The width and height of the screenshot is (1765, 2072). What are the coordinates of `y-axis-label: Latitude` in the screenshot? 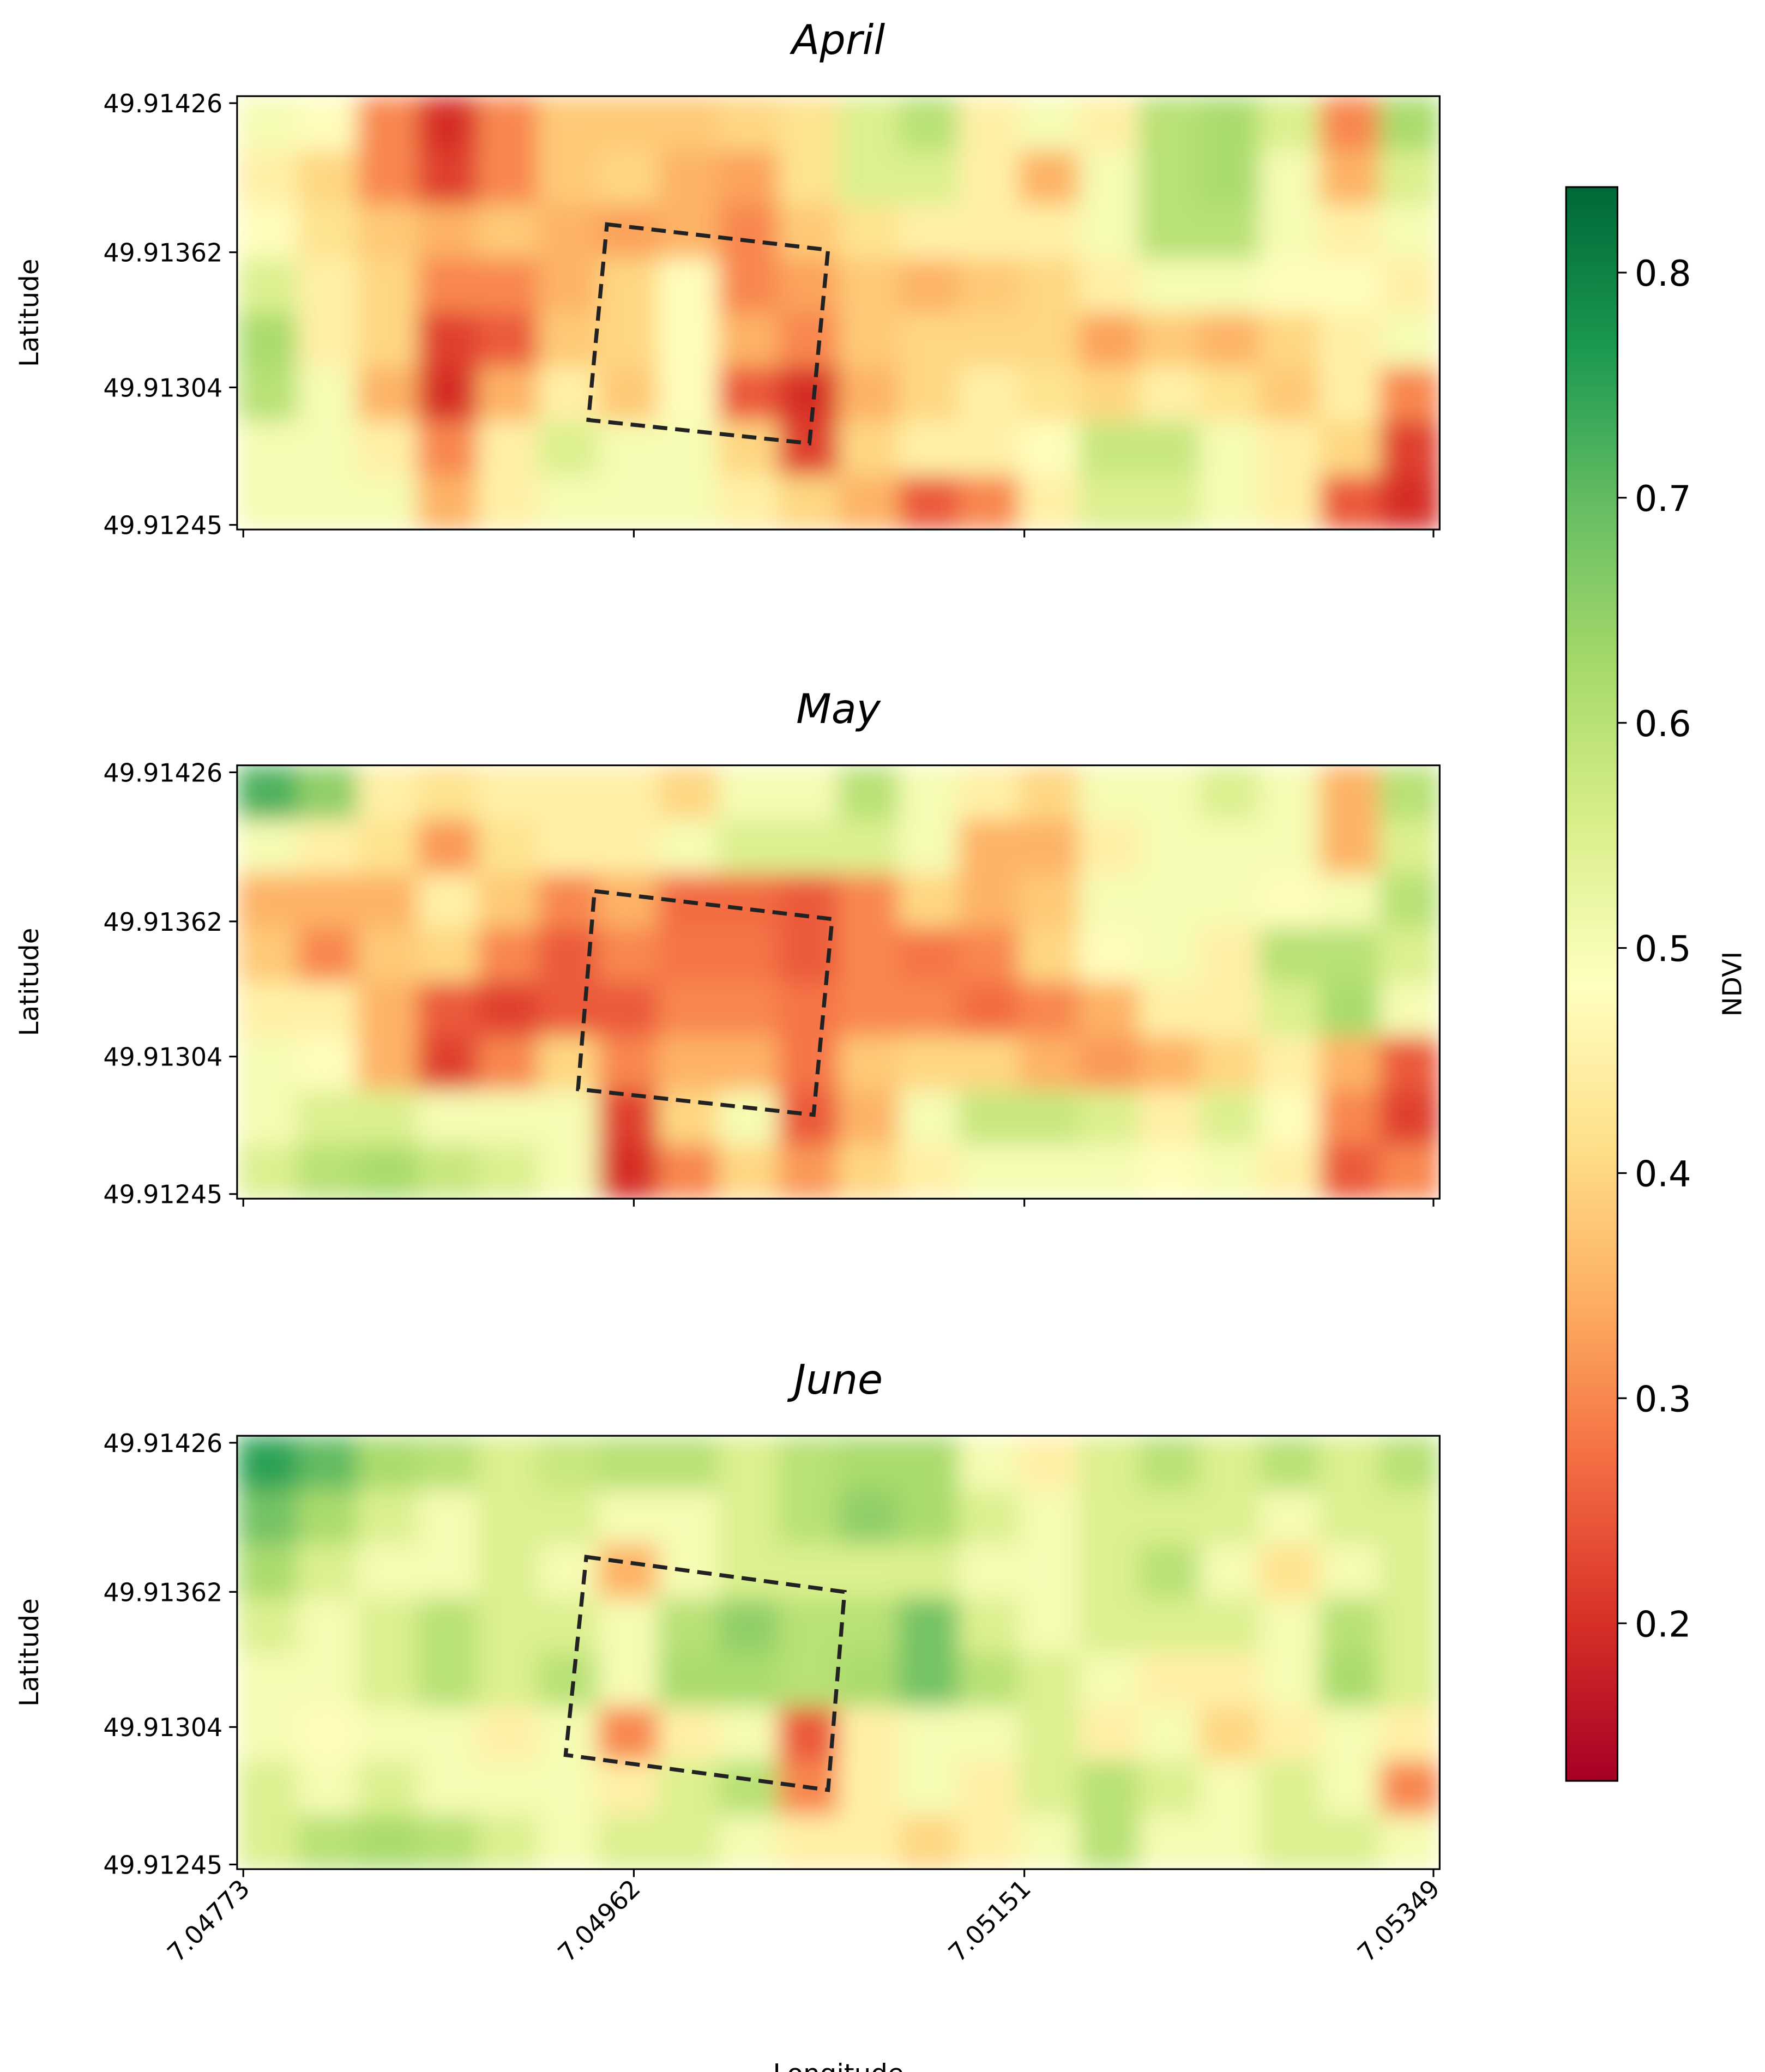 It's located at (29, 1653).